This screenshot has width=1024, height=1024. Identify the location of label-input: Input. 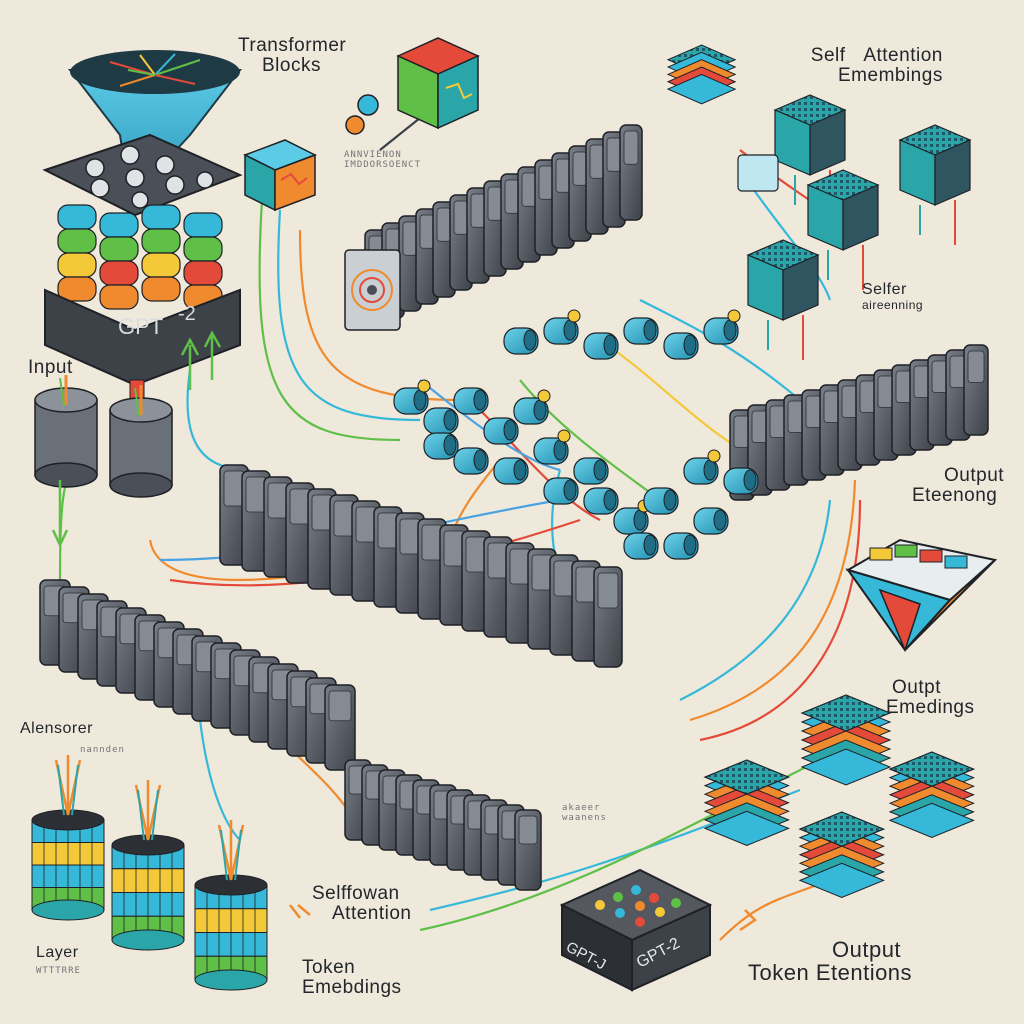
(50, 367).